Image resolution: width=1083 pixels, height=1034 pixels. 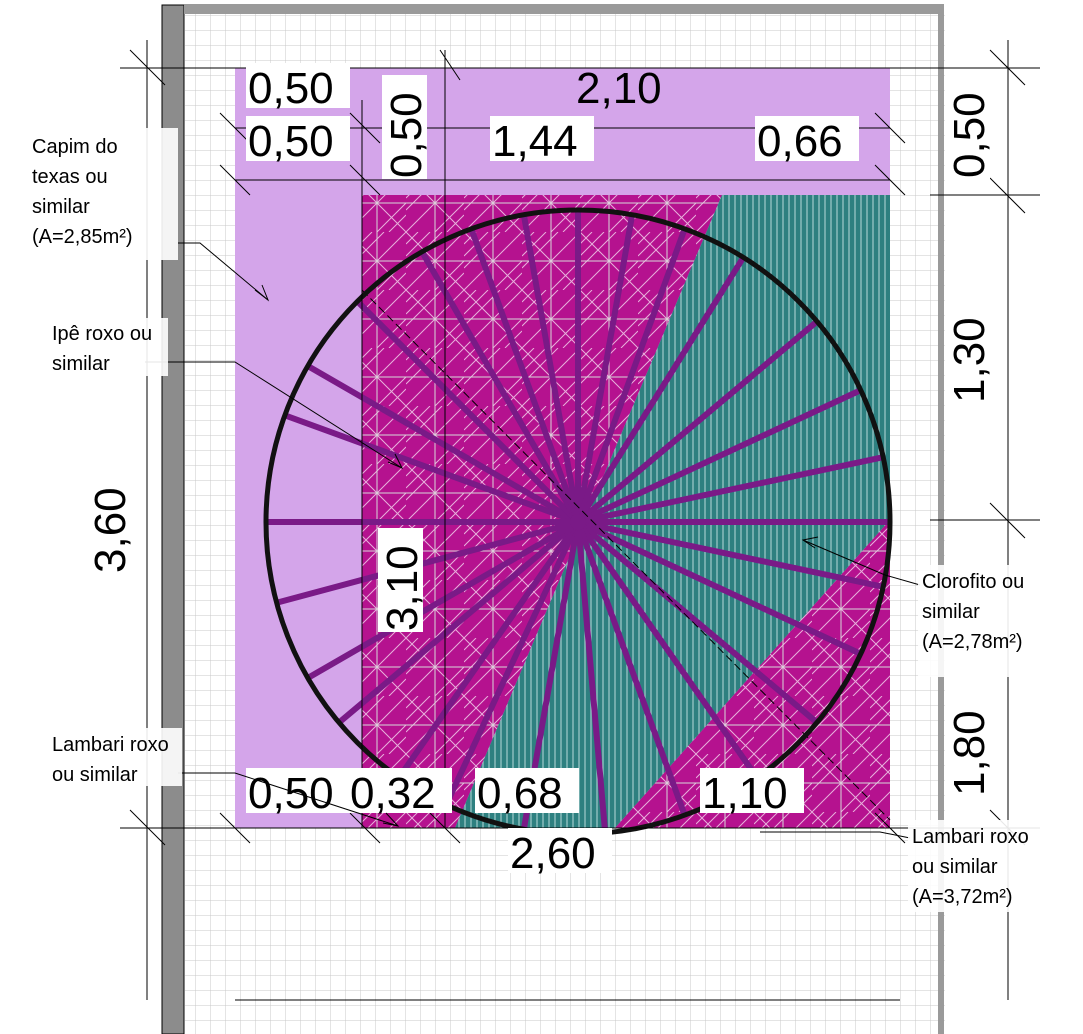 I want to click on label-lambari-left-line2: ou similar, so click(x=95, y=775).